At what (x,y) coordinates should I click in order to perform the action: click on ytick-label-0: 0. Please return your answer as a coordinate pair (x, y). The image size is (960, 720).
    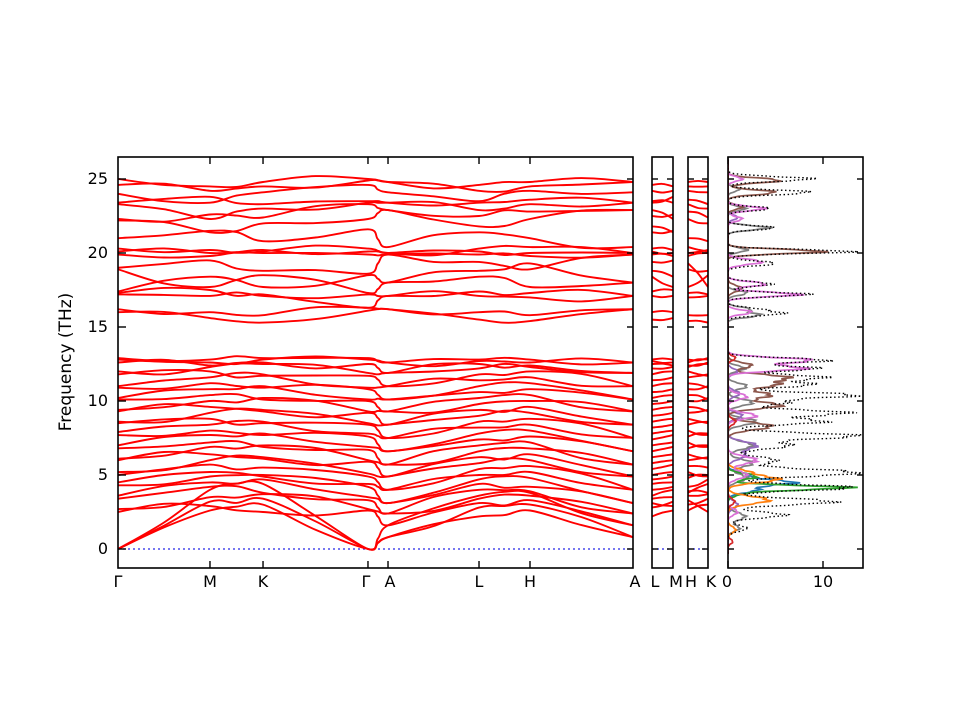
    Looking at the image, I should click on (102, 548).